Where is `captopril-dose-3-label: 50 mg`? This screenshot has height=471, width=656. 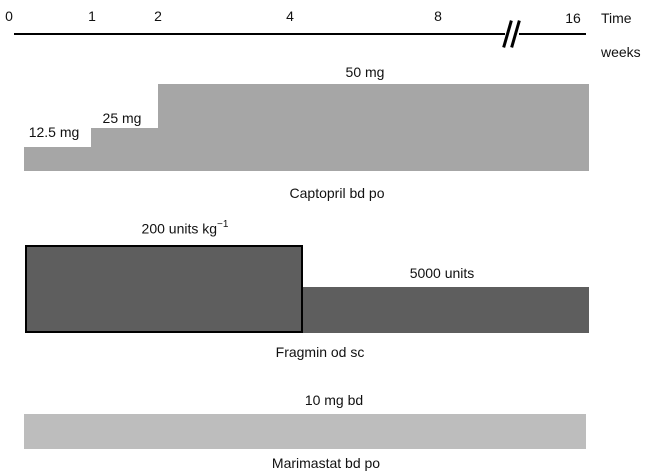 captopril-dose-3-label: 50 mg is located at coordinates (365, 72).